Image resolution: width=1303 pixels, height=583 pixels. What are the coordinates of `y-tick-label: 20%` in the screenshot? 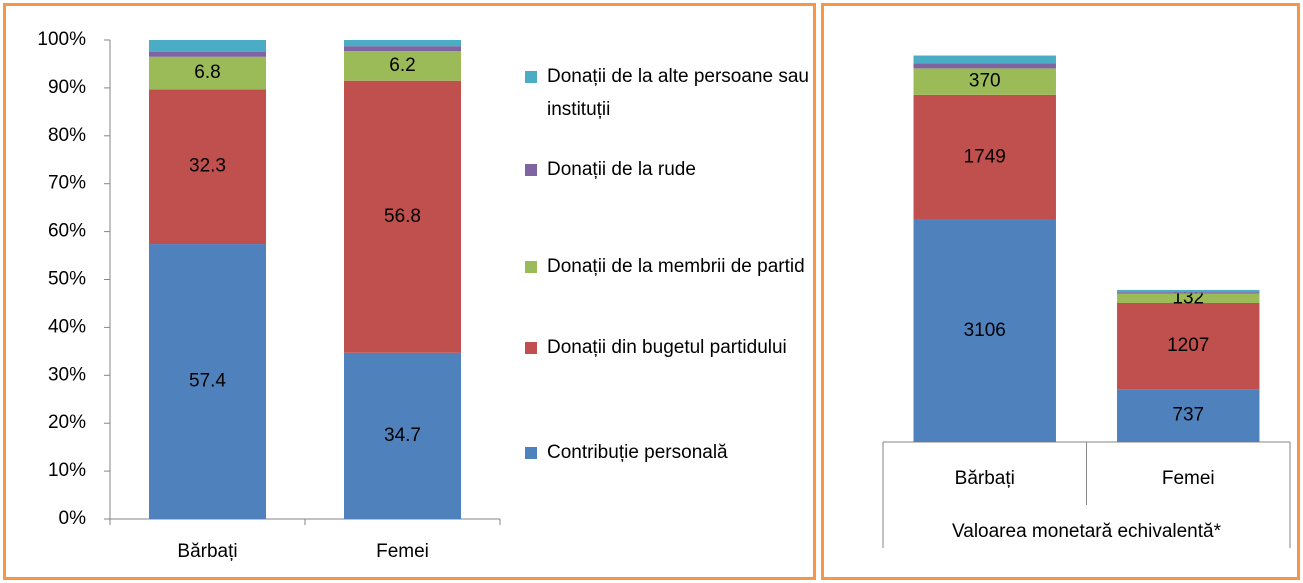 It's located at (67, 422).